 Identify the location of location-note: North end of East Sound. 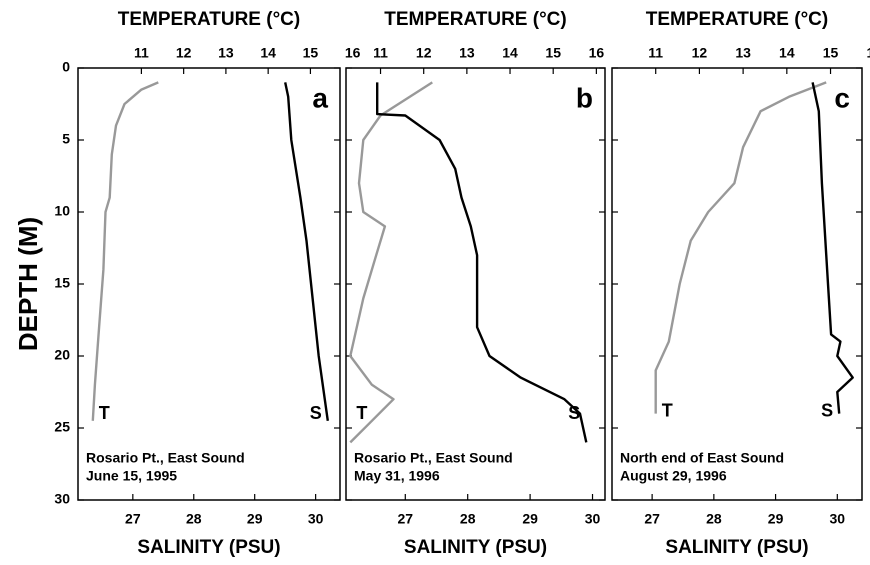
(702, 458).